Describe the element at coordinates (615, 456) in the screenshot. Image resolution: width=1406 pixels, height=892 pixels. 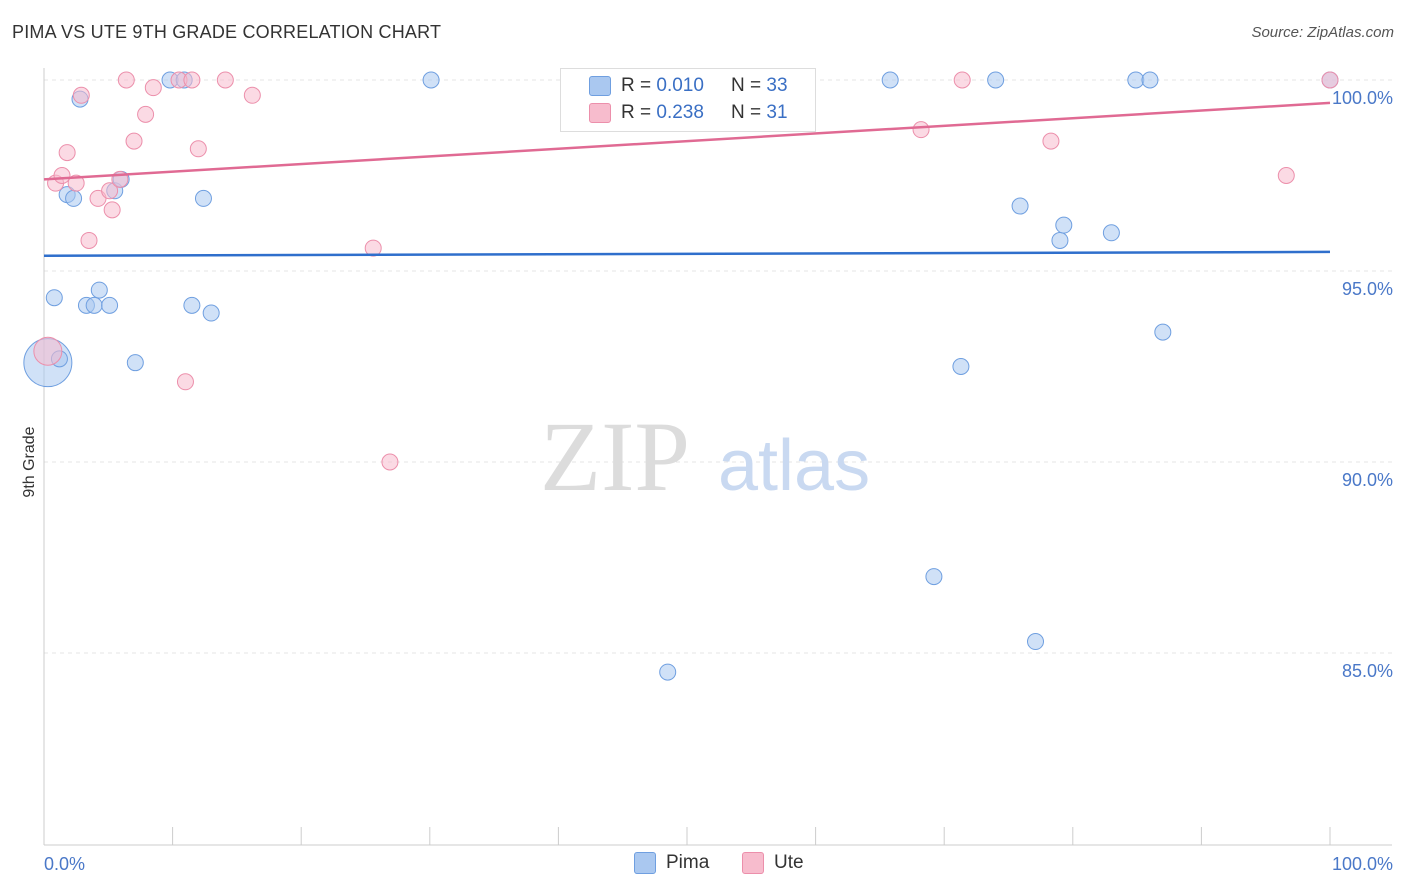
I see `watermark-zip: ZIP` at that location.